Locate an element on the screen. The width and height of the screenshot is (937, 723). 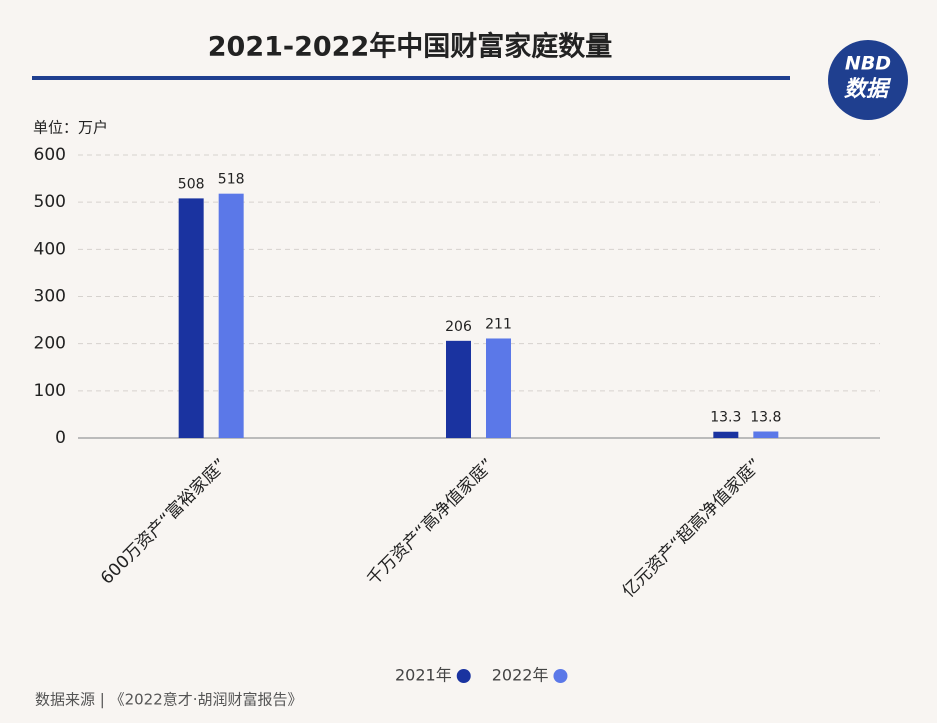
legend-label: 2022年 is located at coordinates (520, 675).